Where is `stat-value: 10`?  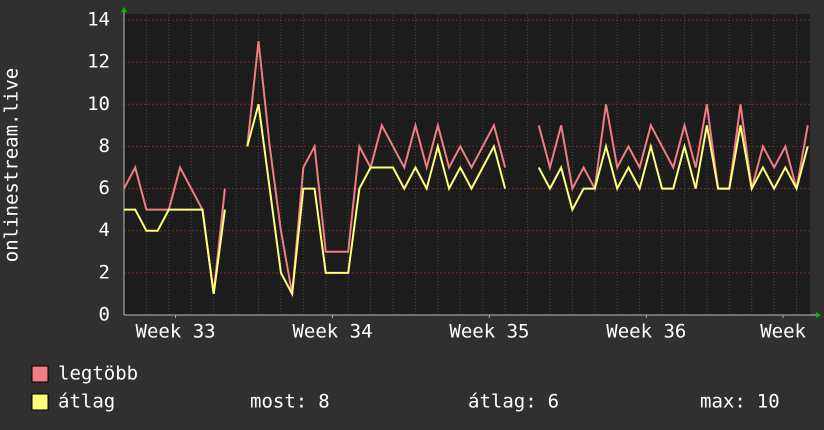 stat-value: 10 is located at coordinates (768, 402).